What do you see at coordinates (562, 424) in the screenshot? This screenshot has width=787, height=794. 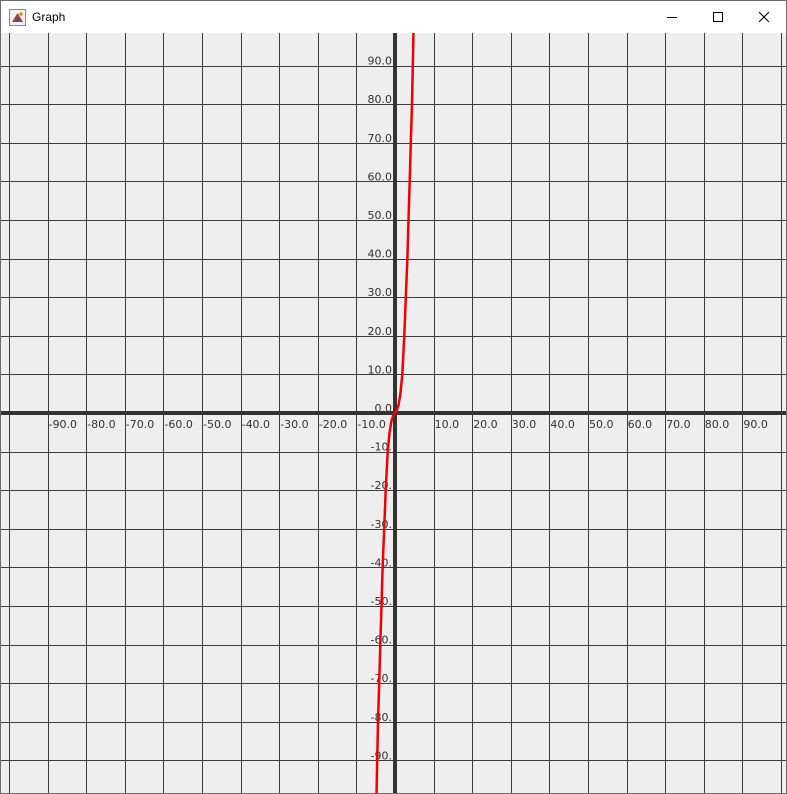 I see `x-tick-label: 40.0` at bounding box center [562, 424].